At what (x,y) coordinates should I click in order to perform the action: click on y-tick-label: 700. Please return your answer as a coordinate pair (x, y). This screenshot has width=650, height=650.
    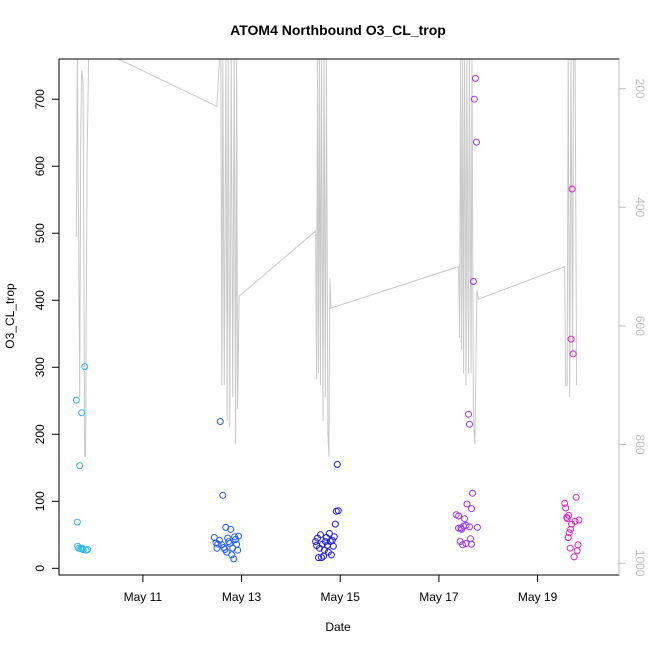
    Looking at the image, I should click on (40, 99).